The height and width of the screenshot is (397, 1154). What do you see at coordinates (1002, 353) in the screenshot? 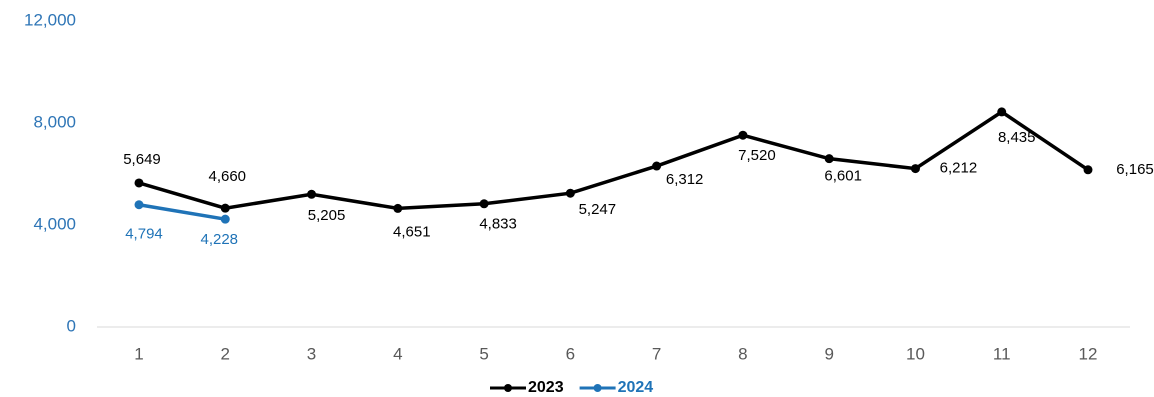
I see `x-tick-label: 11` at bounding box center [1002, 353].